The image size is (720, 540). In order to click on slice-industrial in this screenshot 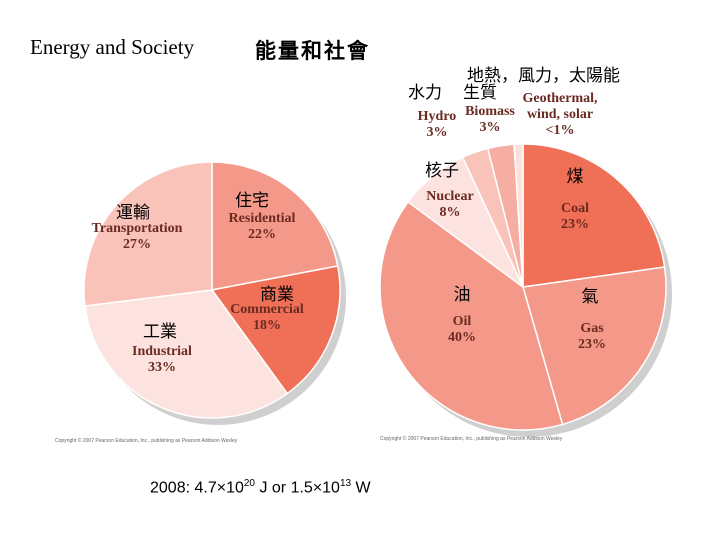, I will do `click(186, 354)`.